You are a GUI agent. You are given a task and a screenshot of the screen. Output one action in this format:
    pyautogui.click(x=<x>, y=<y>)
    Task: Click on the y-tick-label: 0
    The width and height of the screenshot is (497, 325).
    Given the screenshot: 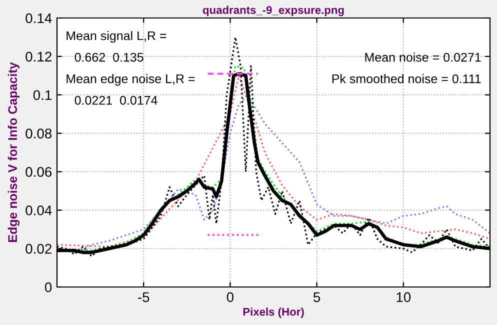 What is the action you would take?
    pyautogui.click(x=48, y=287)
    